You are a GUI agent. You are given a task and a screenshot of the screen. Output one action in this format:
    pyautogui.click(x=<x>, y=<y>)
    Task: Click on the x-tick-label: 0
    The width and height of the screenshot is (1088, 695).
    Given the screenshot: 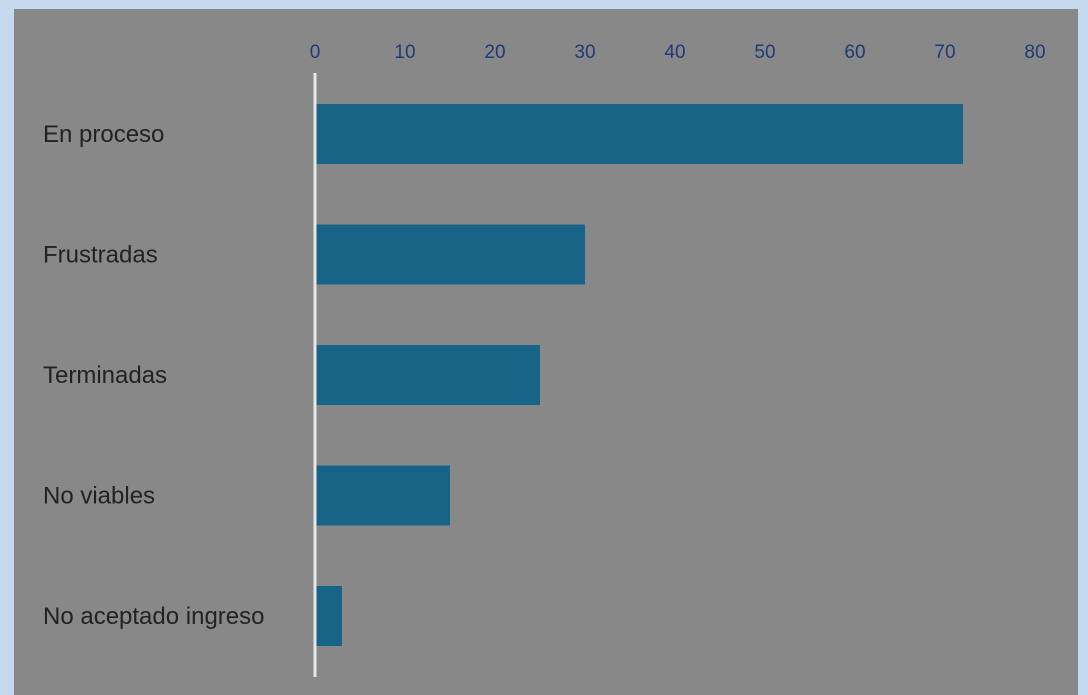 What is the action you would take?
    pyautogui.click(x=315, y=52)
    